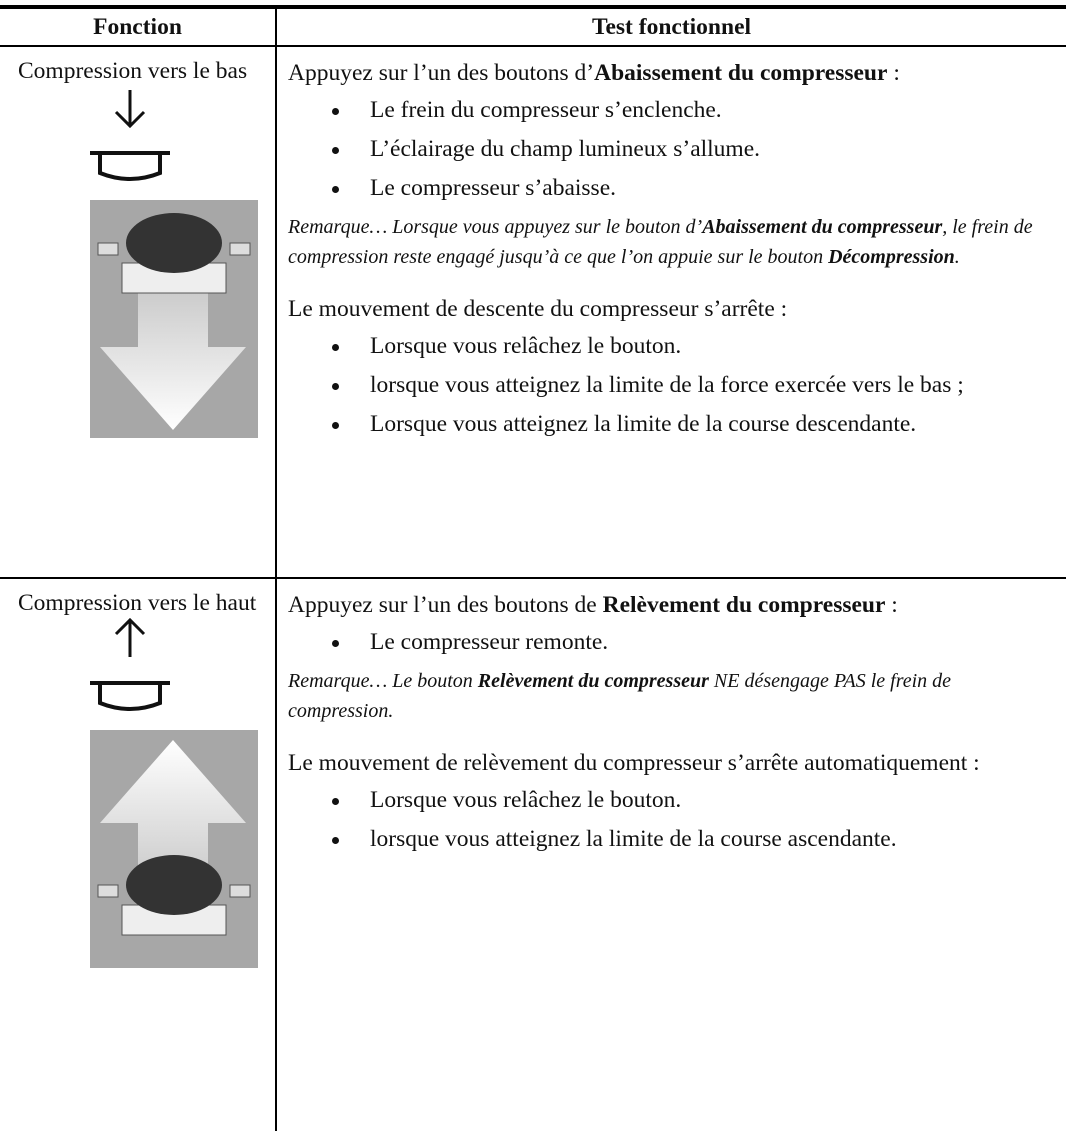  I want to click on header-cell: Fonction, so click(137, 27).